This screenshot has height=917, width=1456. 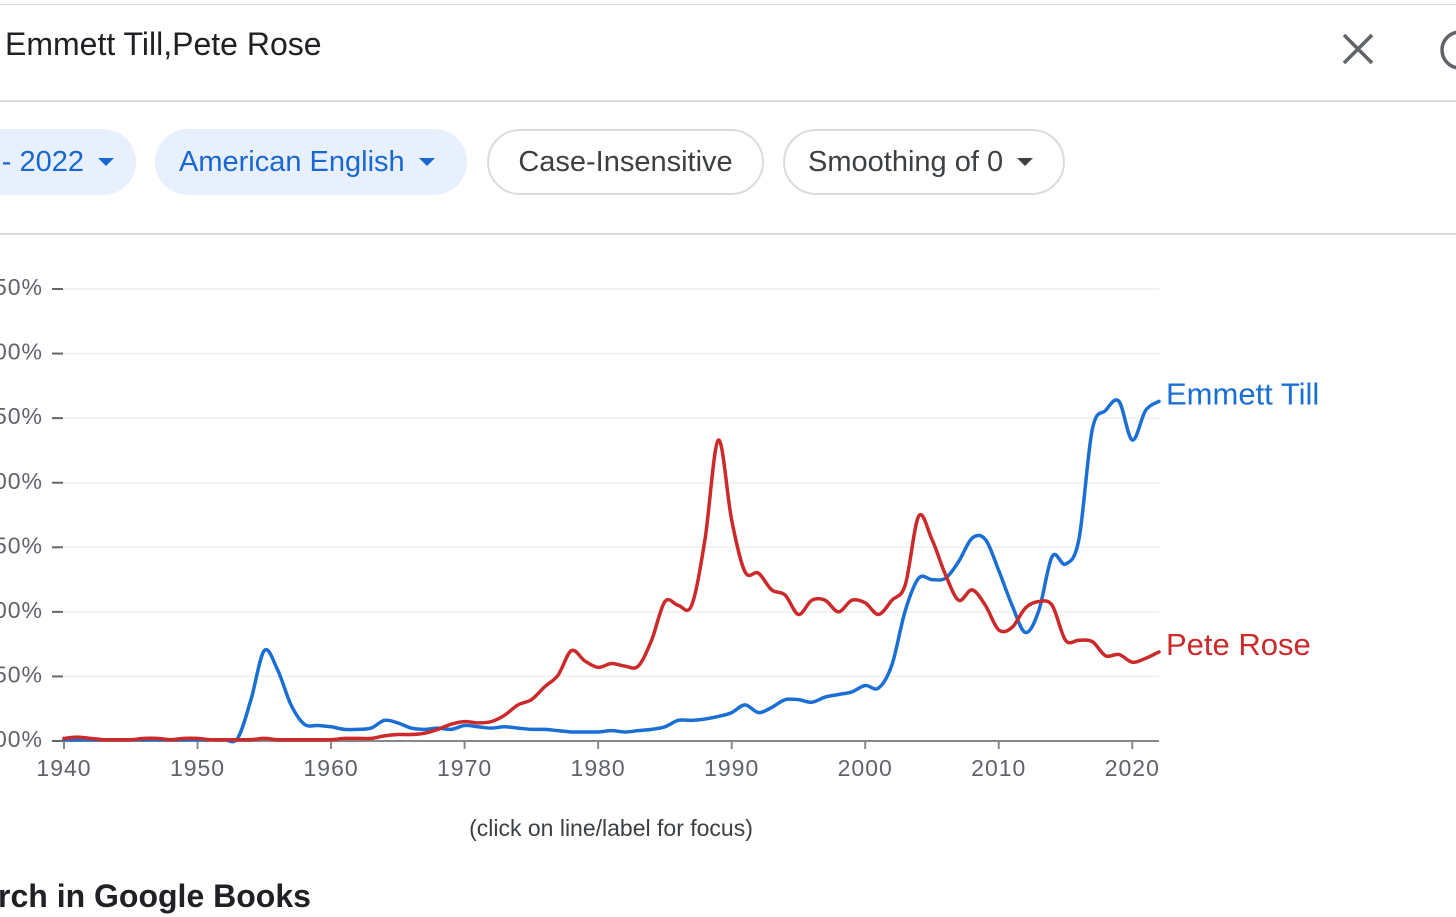 I want to click on case-chip: Case-Insensitive, so click(x=625, y=162).